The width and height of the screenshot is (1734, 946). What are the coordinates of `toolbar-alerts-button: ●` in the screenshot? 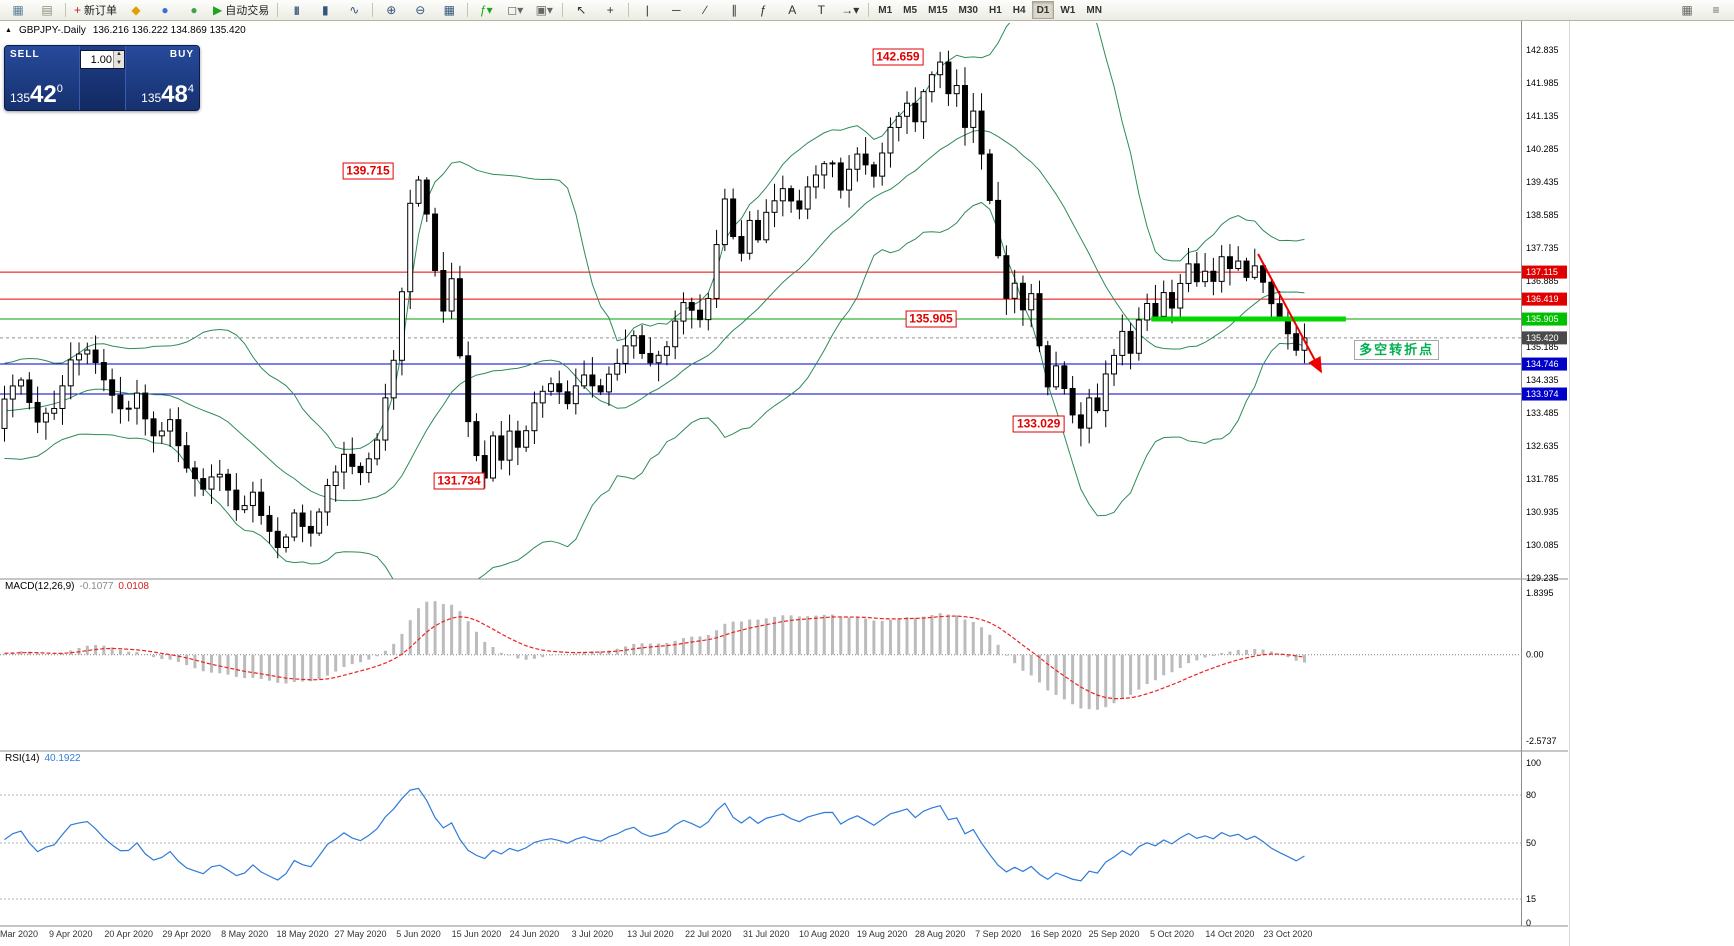 It's located at (165, 10).